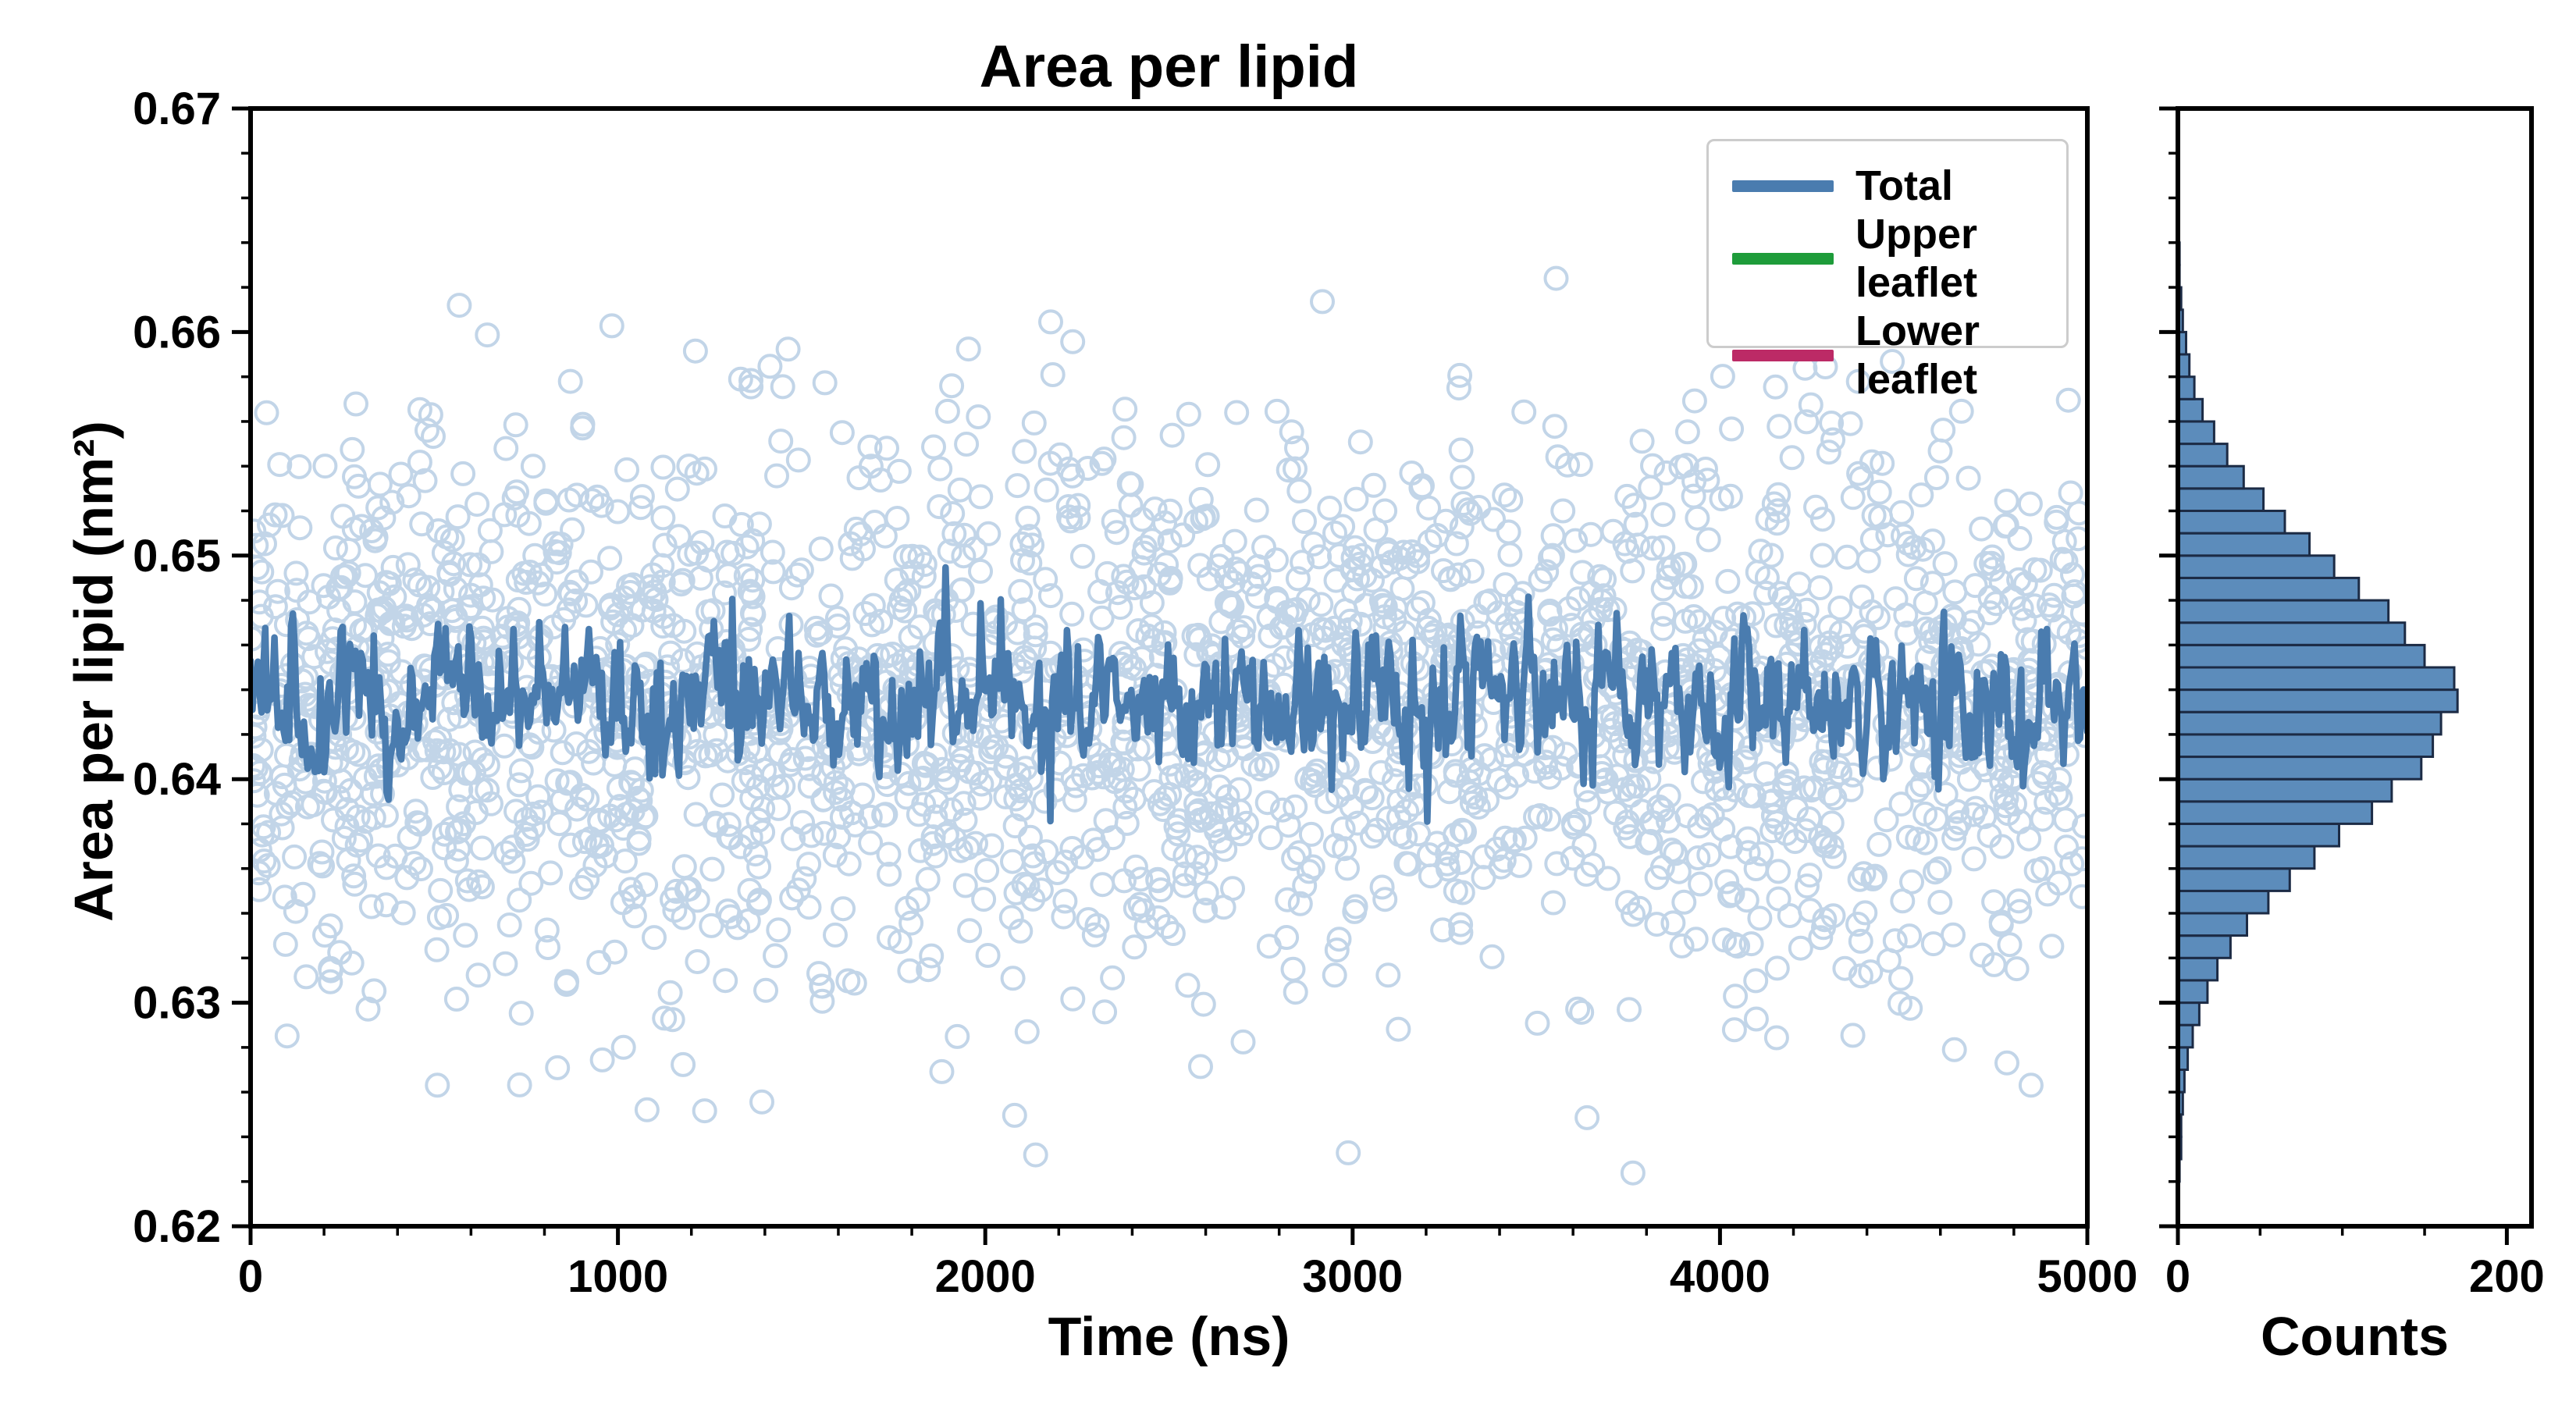  Describe the element at coordinates (1169, 694) in the screenshot. I see `line-series-total` at that location.